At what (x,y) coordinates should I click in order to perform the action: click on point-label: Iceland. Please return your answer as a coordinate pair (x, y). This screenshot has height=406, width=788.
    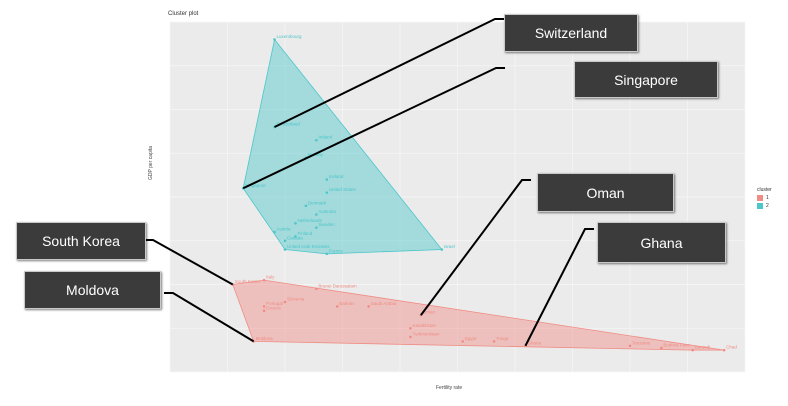
    Looking at the image, I should click on (336, 176).